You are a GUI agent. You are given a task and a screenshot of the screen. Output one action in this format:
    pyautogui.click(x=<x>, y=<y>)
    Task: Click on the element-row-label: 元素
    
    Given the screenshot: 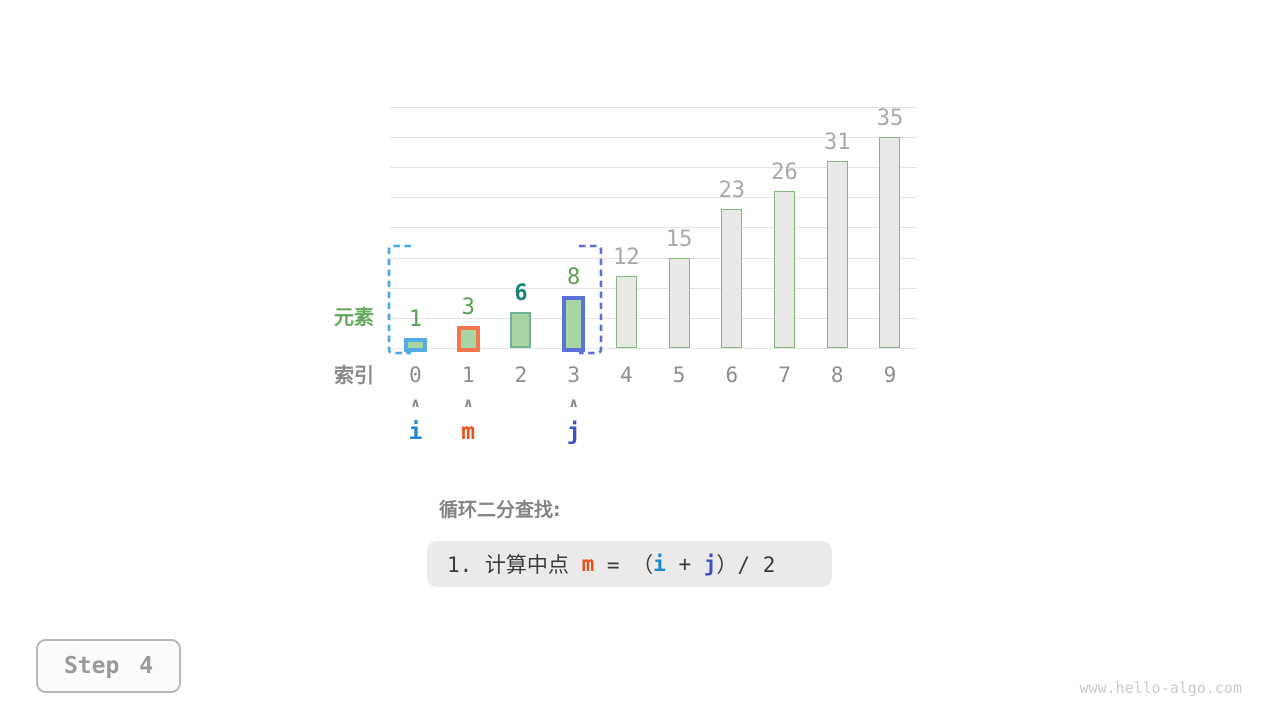 What is the action you would take?
    pyautogui.click(x=354, y=317)
    